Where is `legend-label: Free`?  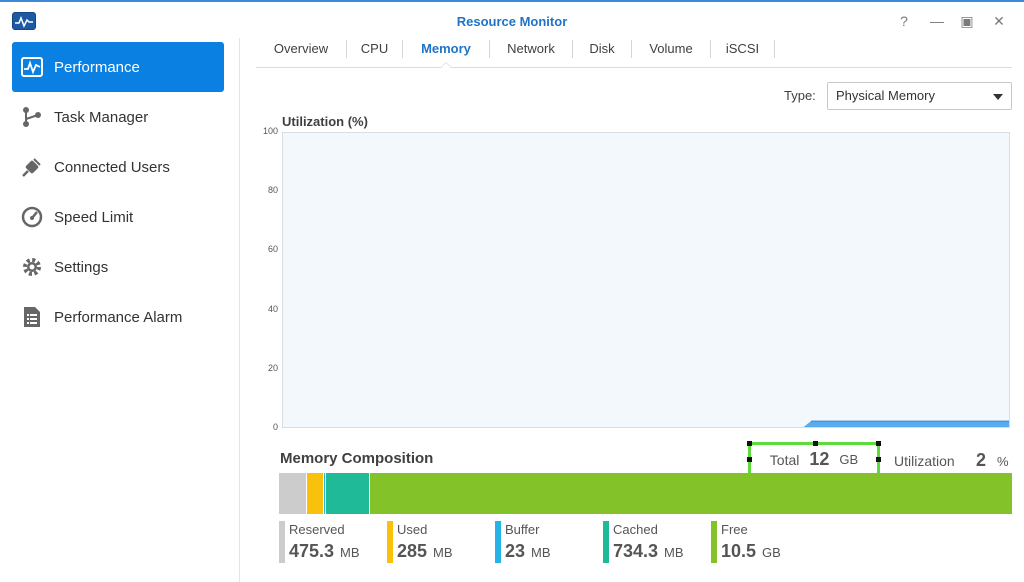 legend-label: Free is located at coordinates (734, 529).